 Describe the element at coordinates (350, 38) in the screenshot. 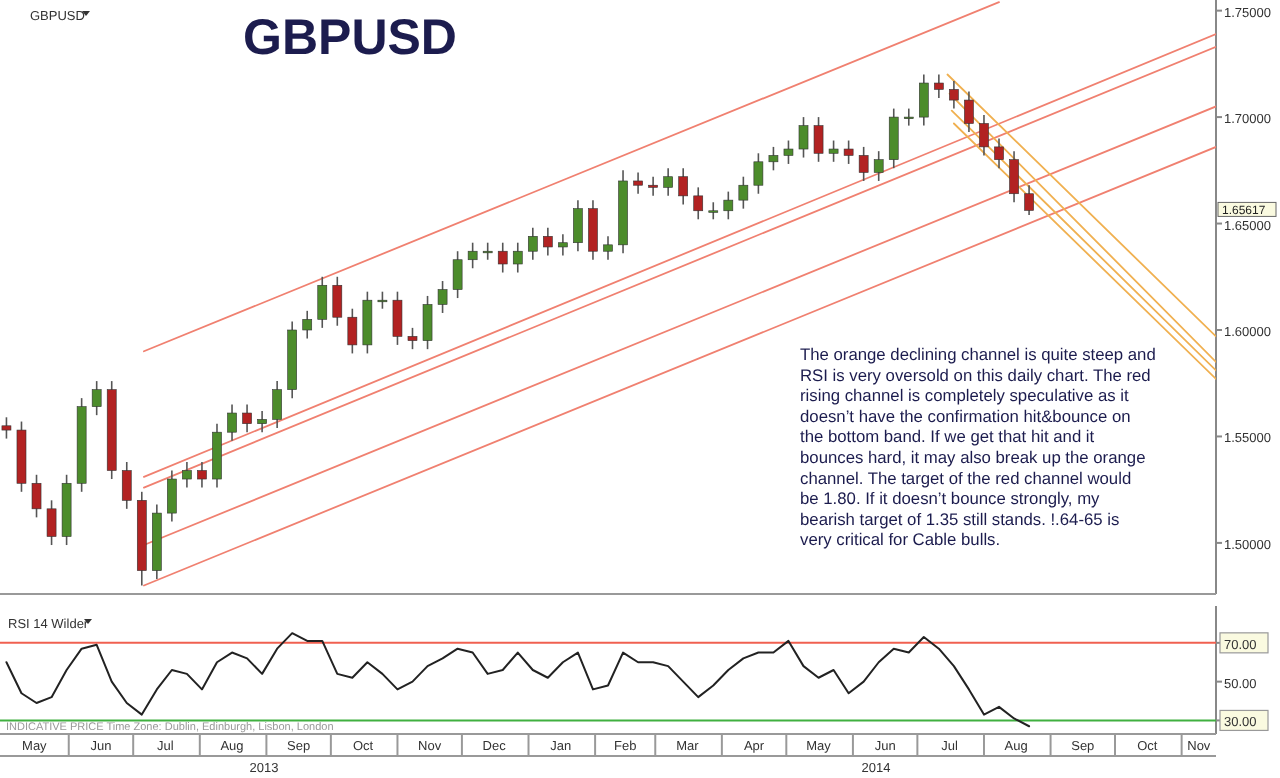

I see `chart-title: GBPUSD` at that location.